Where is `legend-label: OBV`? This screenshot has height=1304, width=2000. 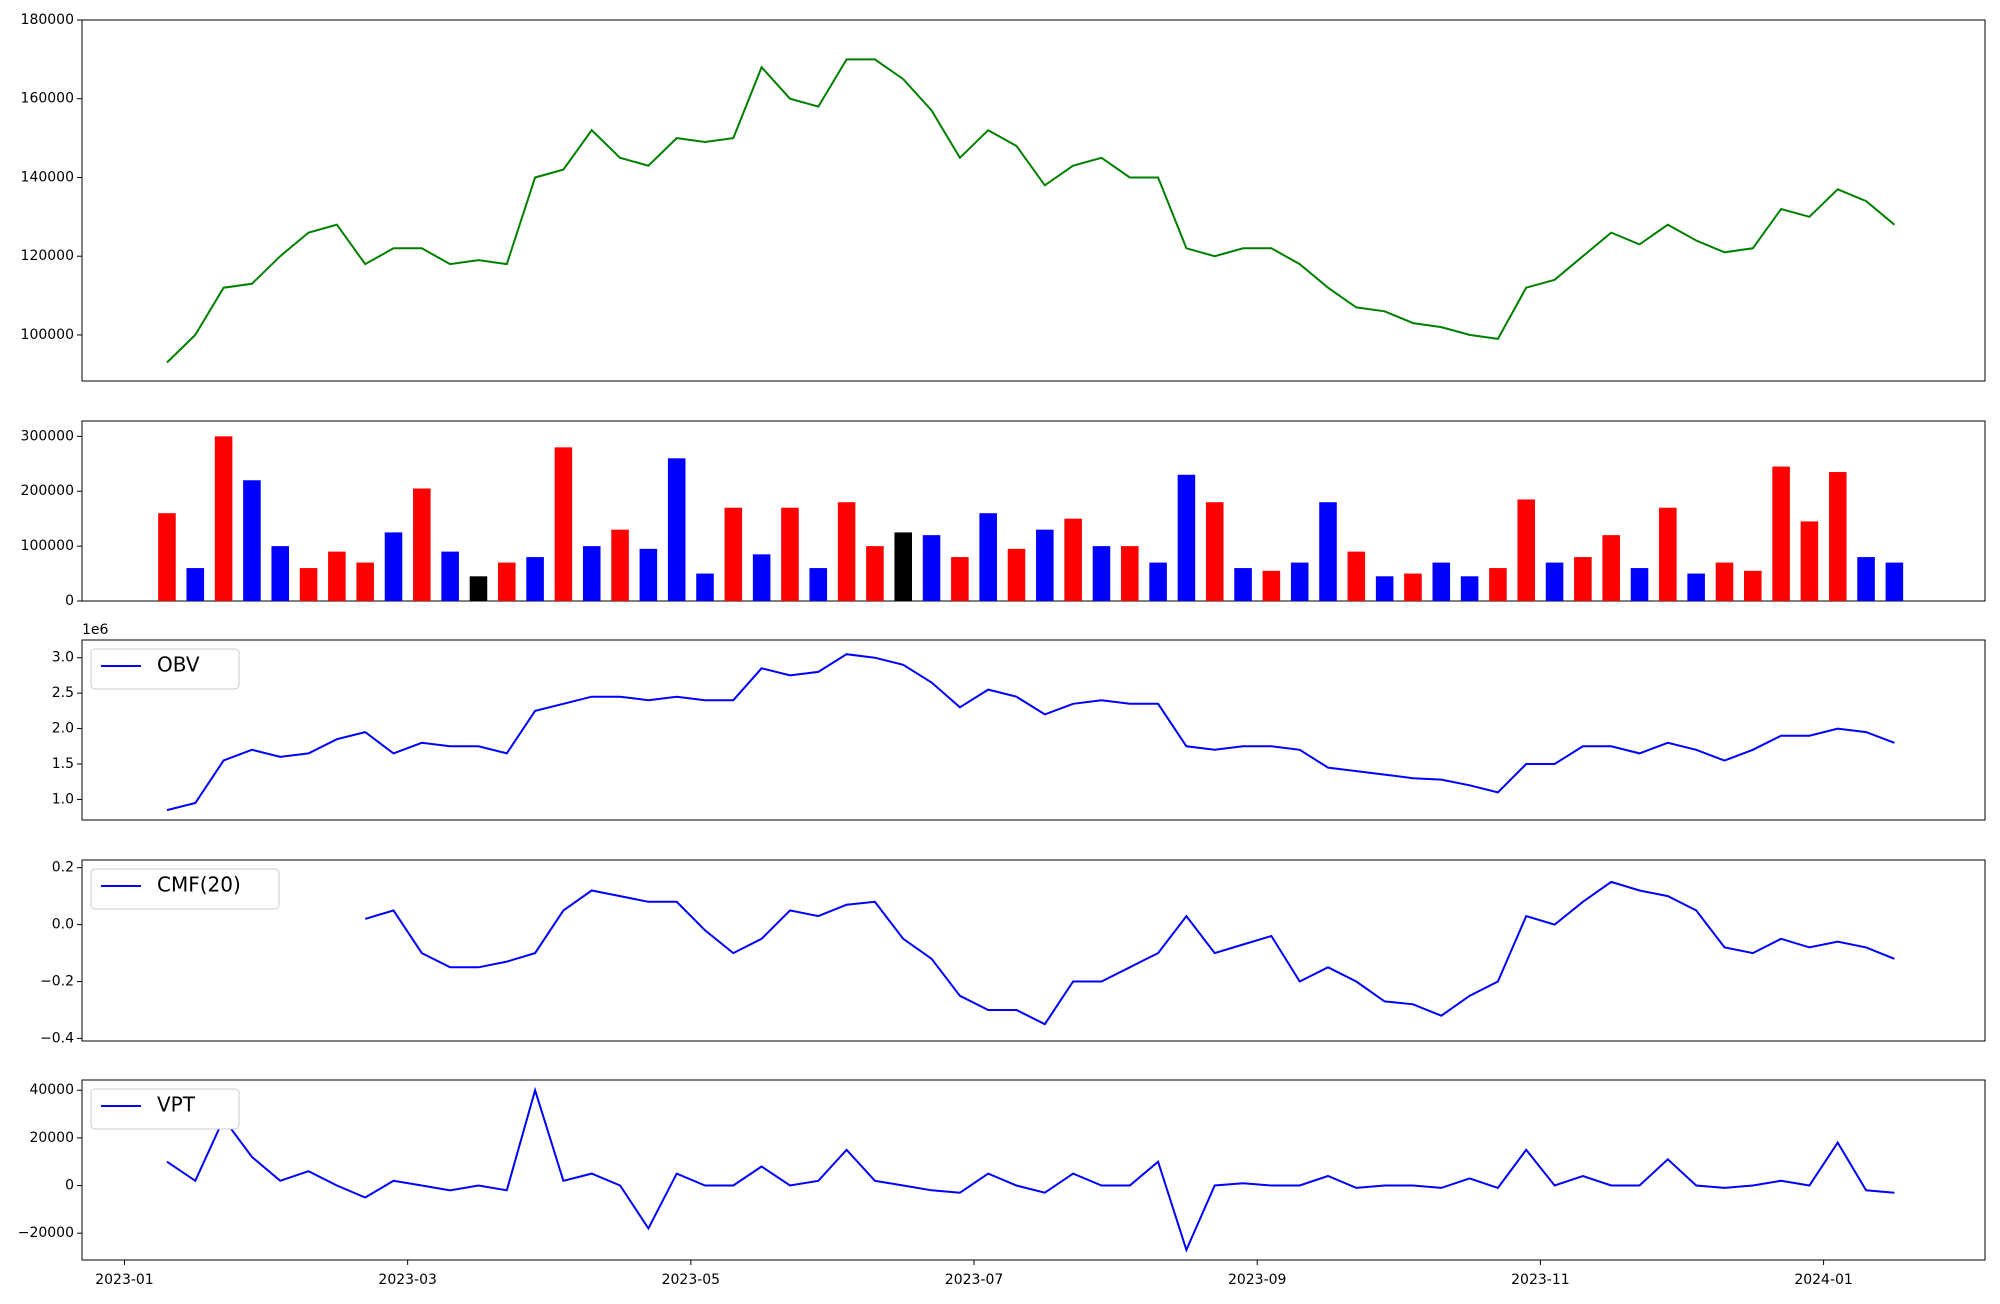 legend-label: OBV is located at coordinates (178, 665).